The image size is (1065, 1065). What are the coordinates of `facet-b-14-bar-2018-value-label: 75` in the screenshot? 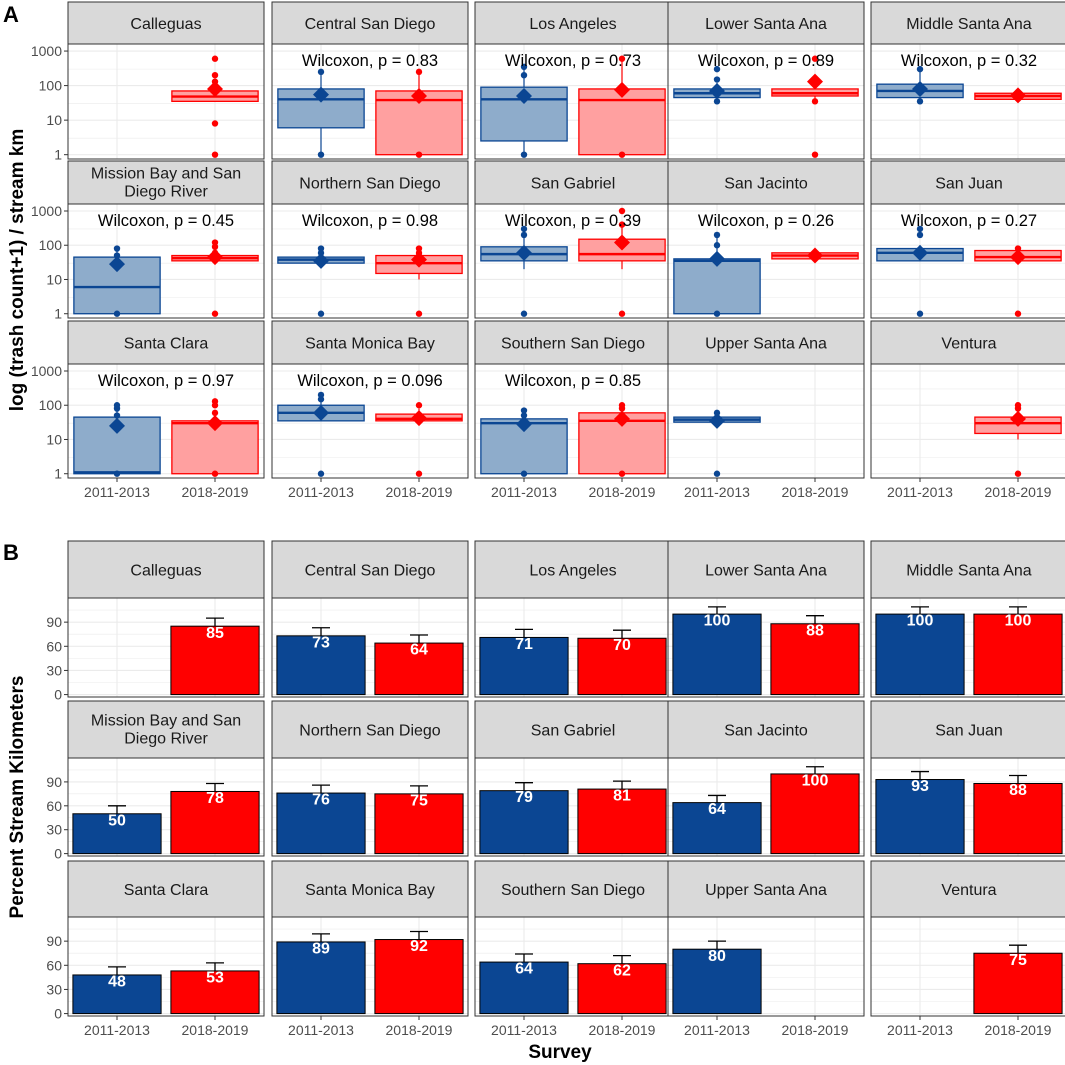 It's located at (1018, 960).